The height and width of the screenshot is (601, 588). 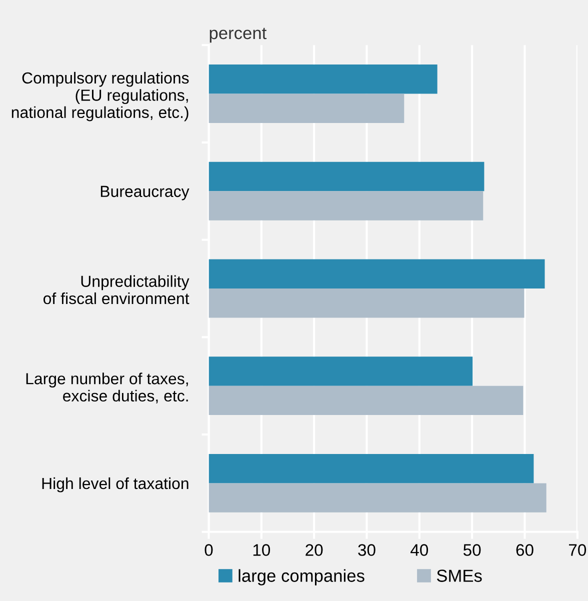 What do you see at coordinates (367, 550) in the screenshot?
I see `x-tick-label: 30` at bounding box center [367, 550].